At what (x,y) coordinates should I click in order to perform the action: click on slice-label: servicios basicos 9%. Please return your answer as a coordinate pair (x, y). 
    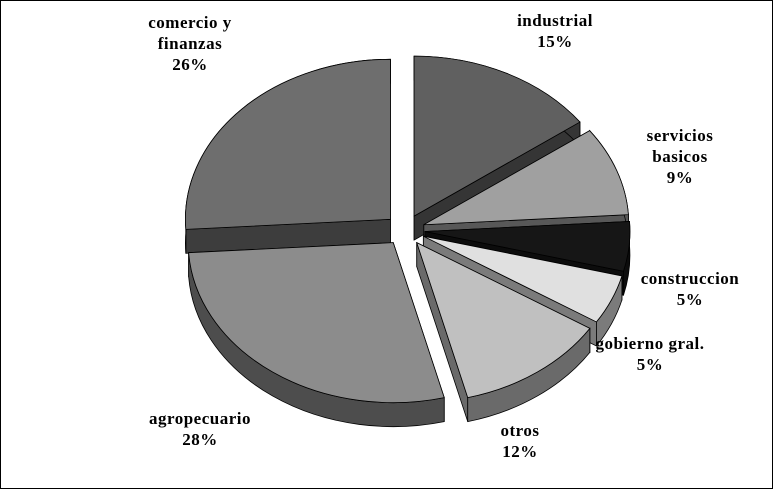
    Looking at the image, I should click on (680, 156).